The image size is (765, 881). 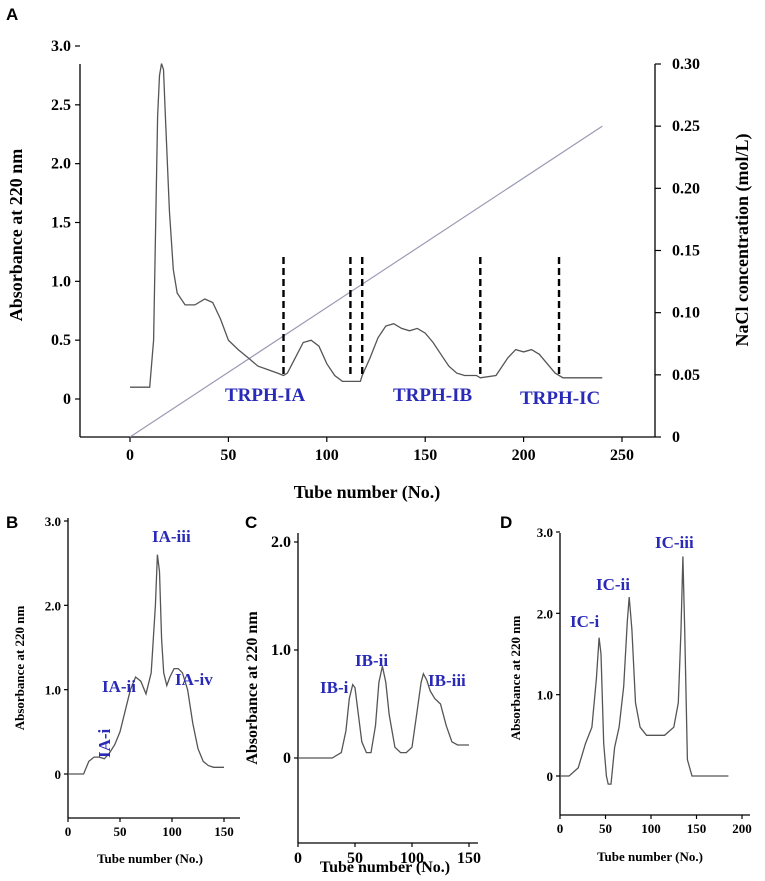 I want to click on panel-c-y-label: Absorbance at 220 nm, so click(x=252, y=688).